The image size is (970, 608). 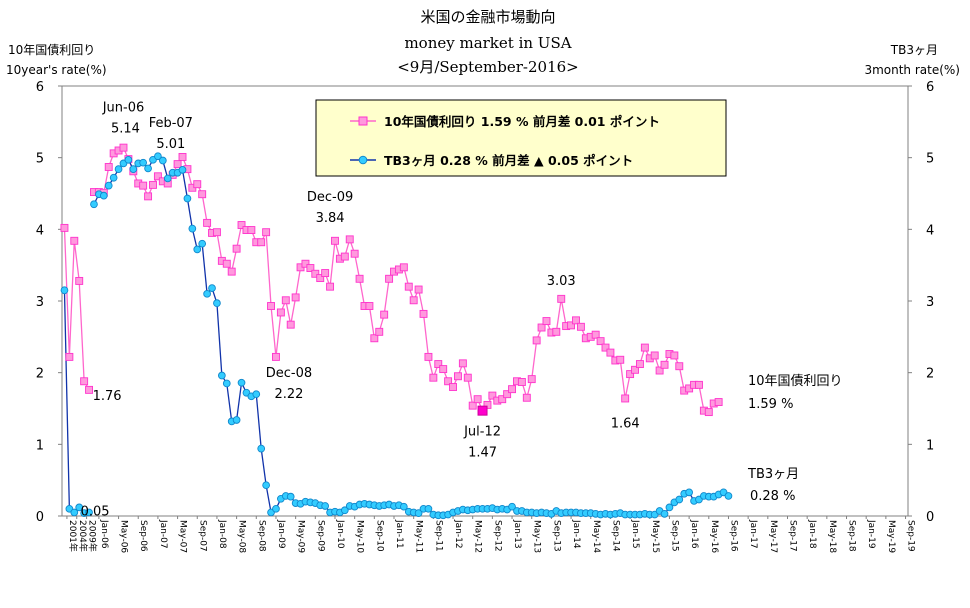 What do you see at coordinates (487, 17) in the screenshot?
I see `chart-title: 米国の金融市場動向` at bounding box center [487, 17].